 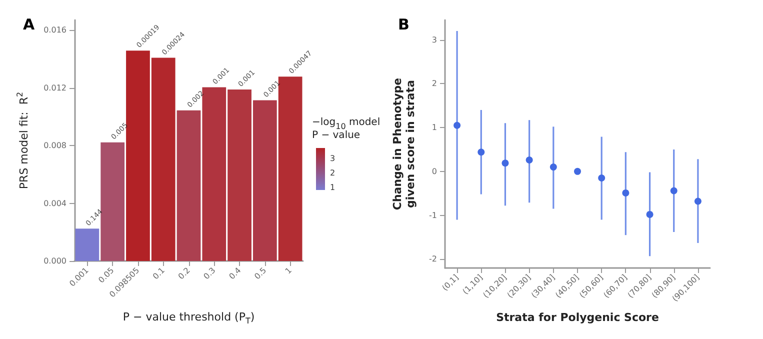 I want to click on x-tick-label: 0.5, so click(x=260, y=274).